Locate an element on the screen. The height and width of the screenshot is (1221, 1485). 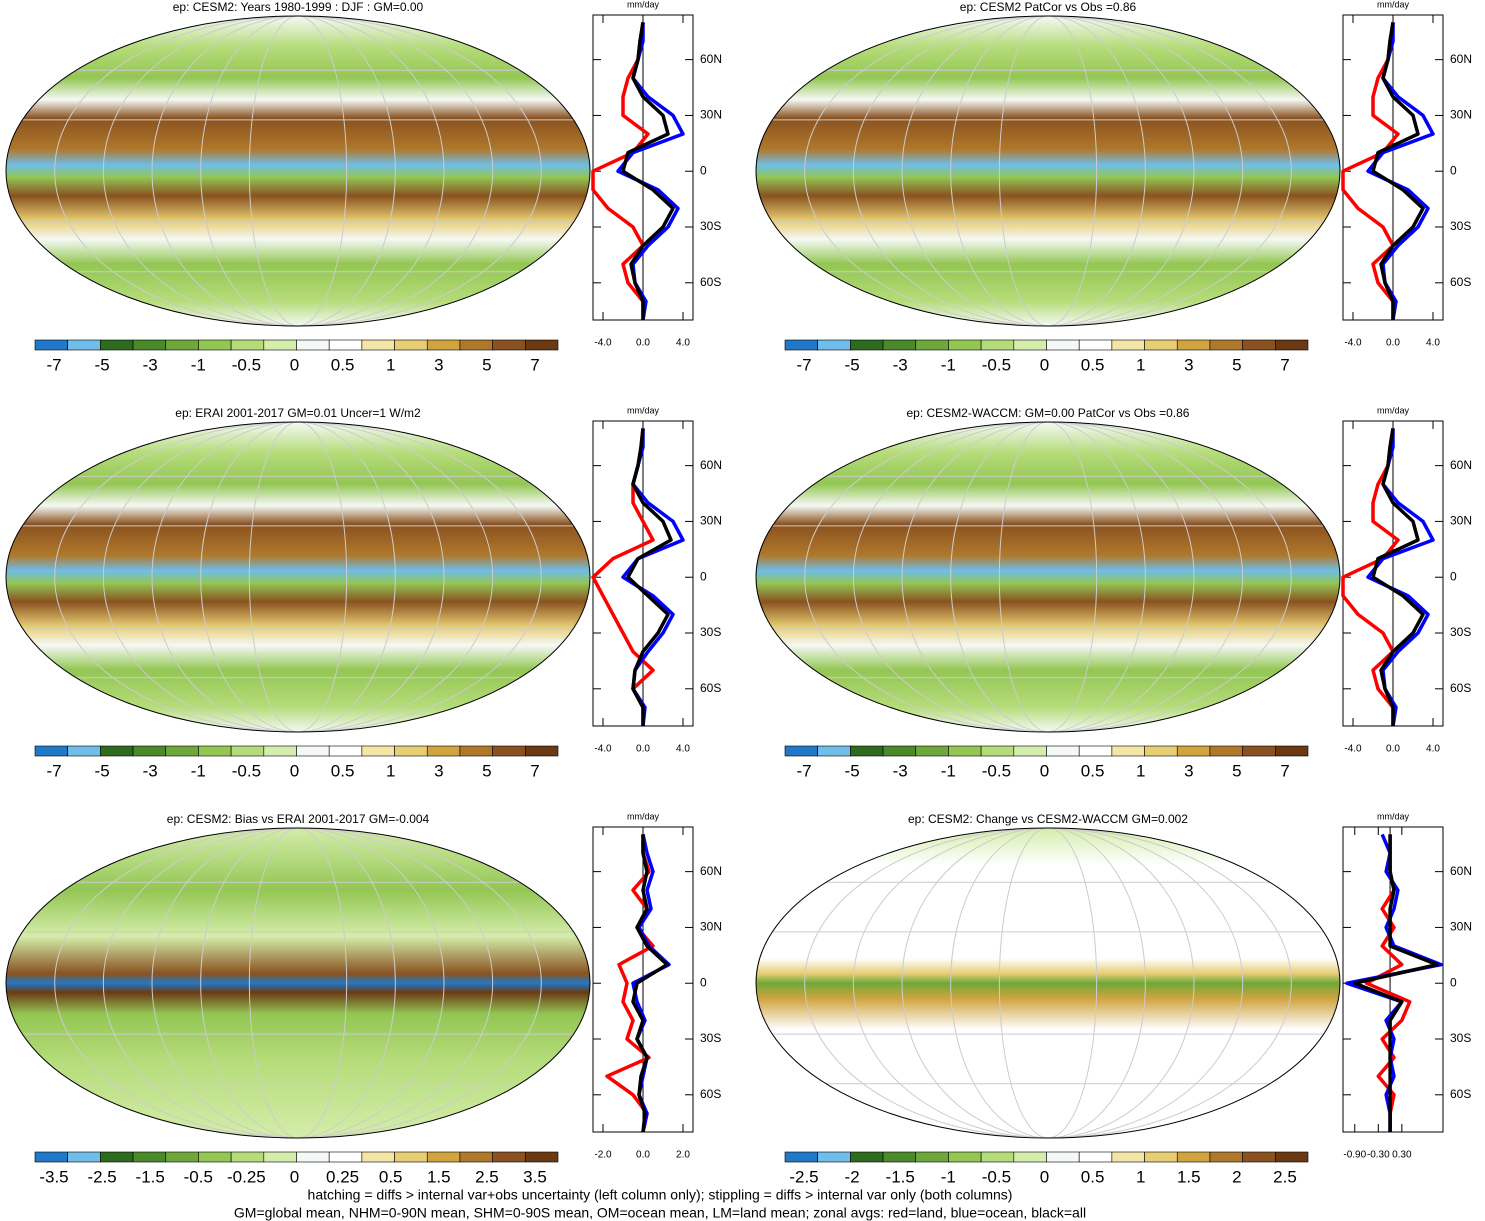
colorbar-label: 3.5 is located at coordinates (535, 1176).